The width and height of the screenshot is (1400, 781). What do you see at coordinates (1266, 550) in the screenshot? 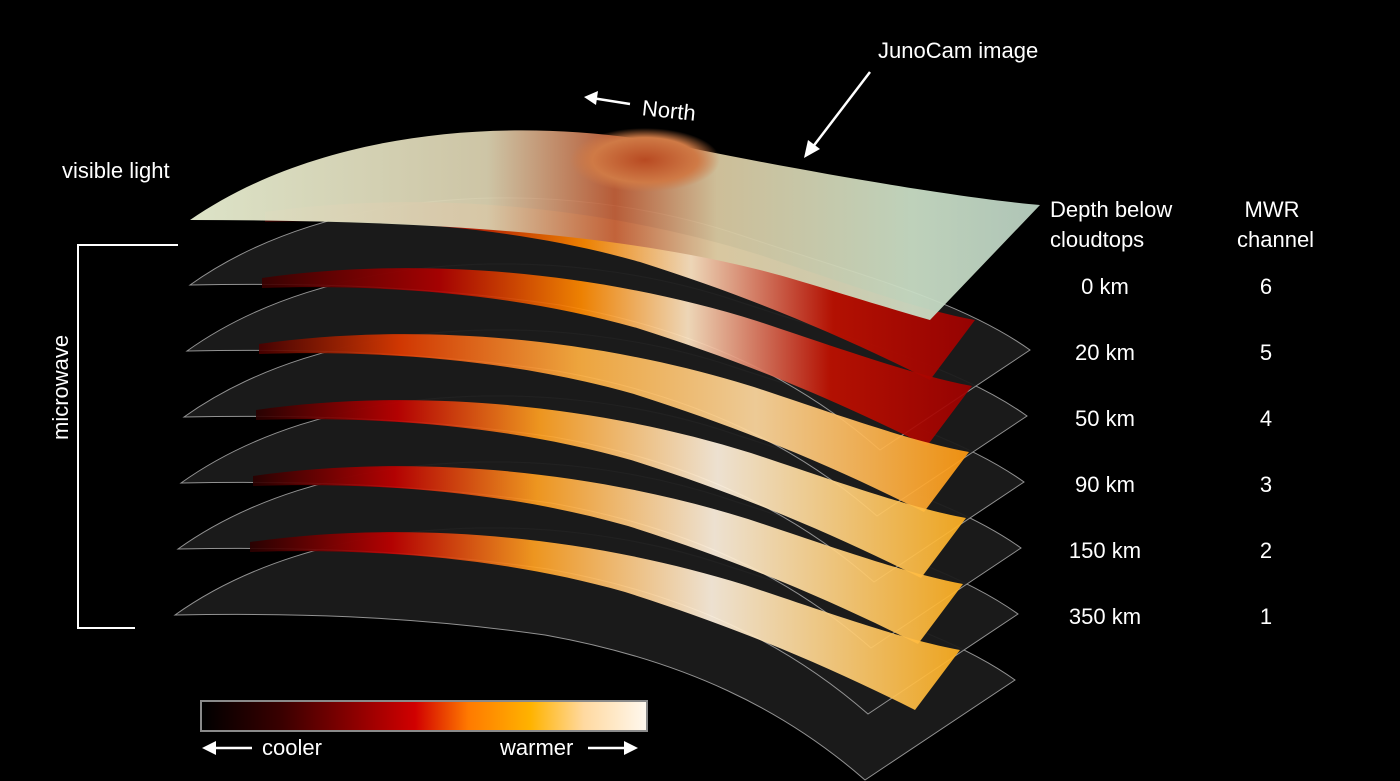
I see `mwr-channel-value: 2` at bounding box center [1266, 550].